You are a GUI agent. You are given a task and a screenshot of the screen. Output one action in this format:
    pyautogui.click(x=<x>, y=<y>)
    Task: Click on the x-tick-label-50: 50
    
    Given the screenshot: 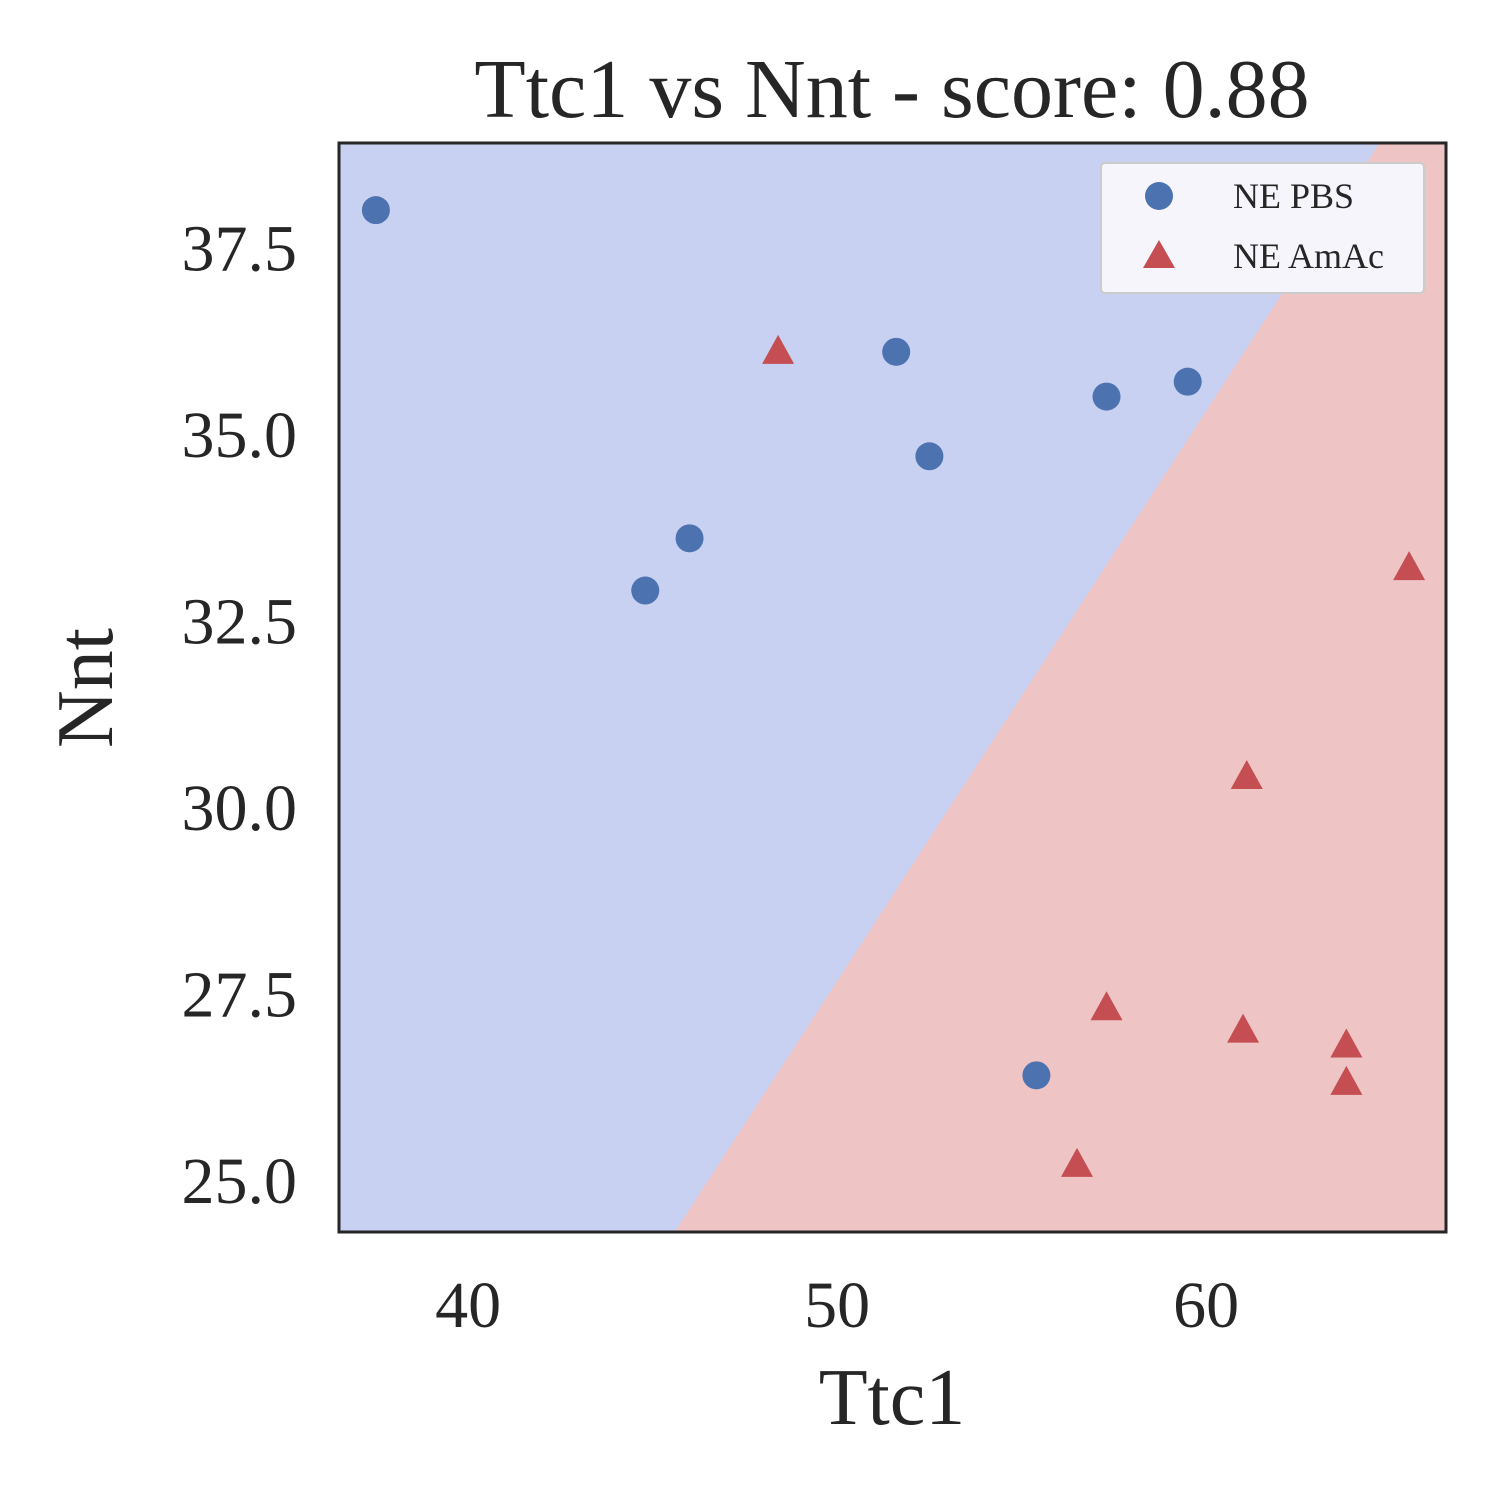 What is the action you would take?
    pyautogui.click(x=837, y=1305)
    